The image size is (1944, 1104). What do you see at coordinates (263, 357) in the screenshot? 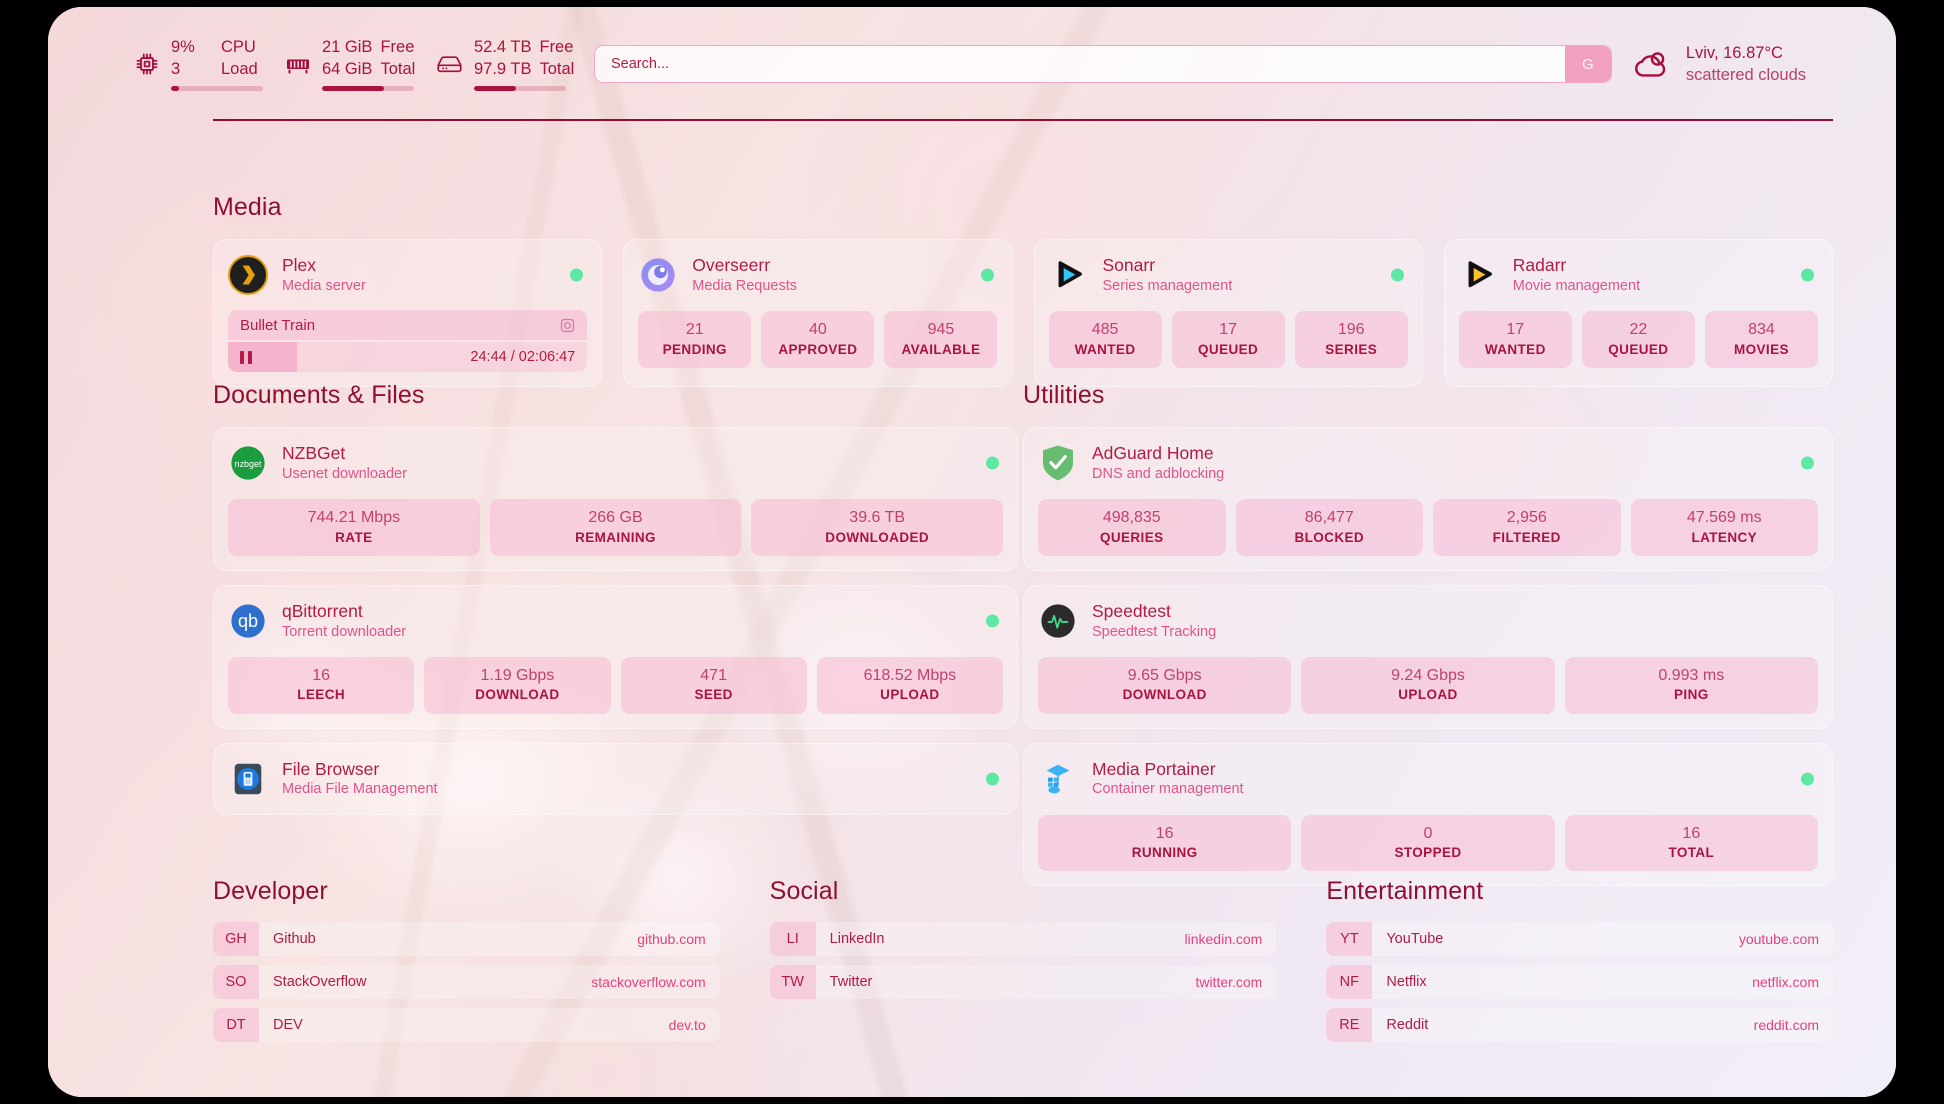
I see `playback-progress-bar` at bounding box center [263, 357].